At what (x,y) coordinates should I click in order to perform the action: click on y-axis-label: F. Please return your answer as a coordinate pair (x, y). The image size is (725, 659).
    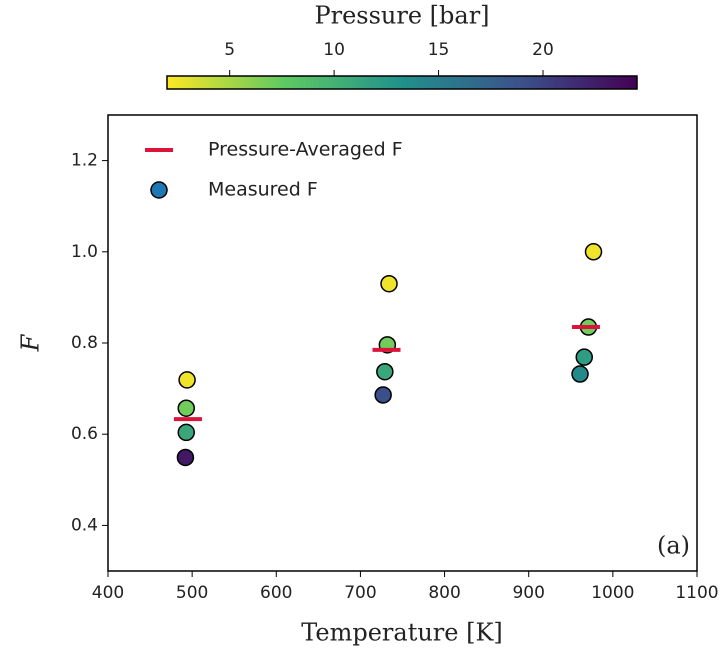
    Looking at the image, I should click on (31, 342).